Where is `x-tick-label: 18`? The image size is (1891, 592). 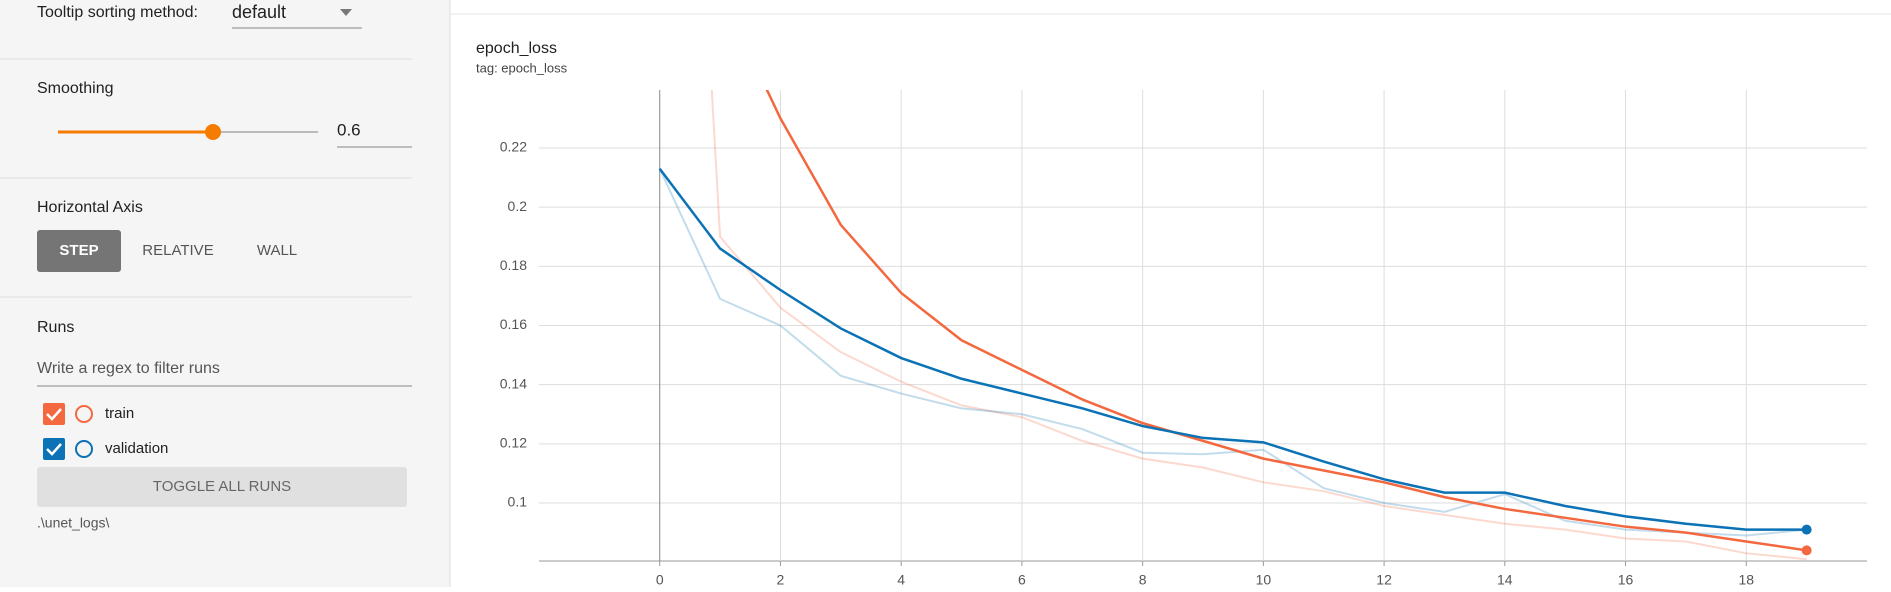
x-tick-label: 18 is located at coordinates (1746, 579).